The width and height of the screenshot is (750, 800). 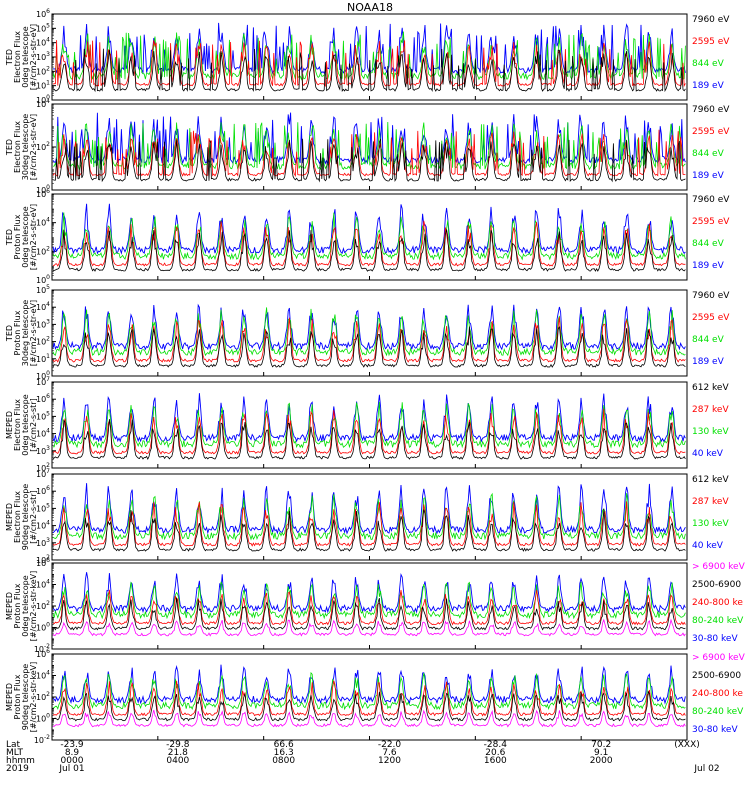 I want to click on footer-row-label: MLT, so click(x=15, y=753).